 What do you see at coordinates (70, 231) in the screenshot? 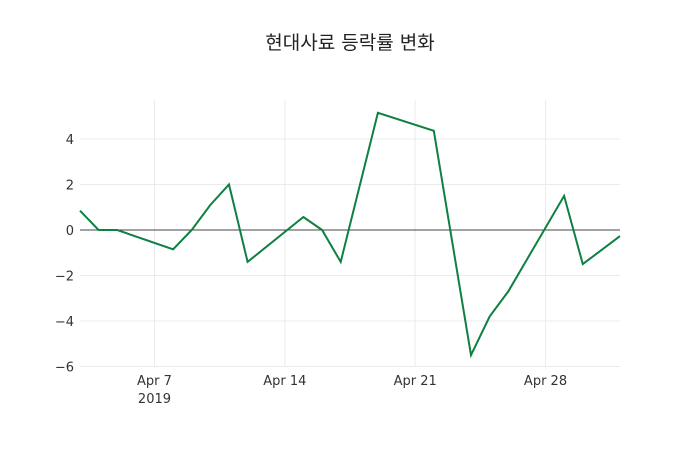
I see `y-tick-label: 0` at bounding box center [70, 231].